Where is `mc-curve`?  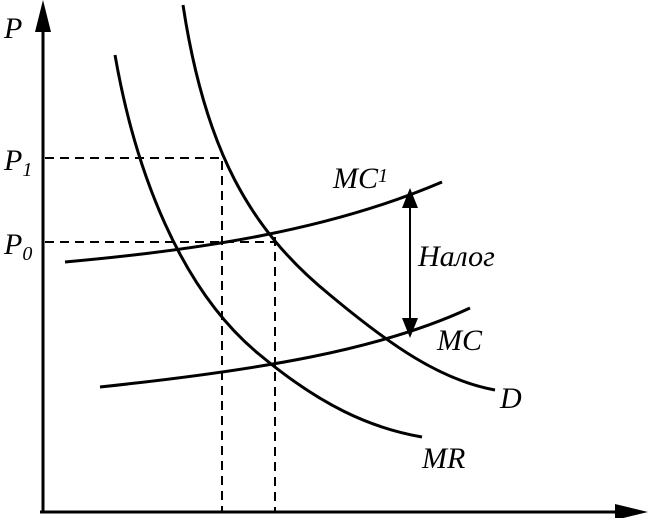 mc-curve is located at coordinates (285, 347).